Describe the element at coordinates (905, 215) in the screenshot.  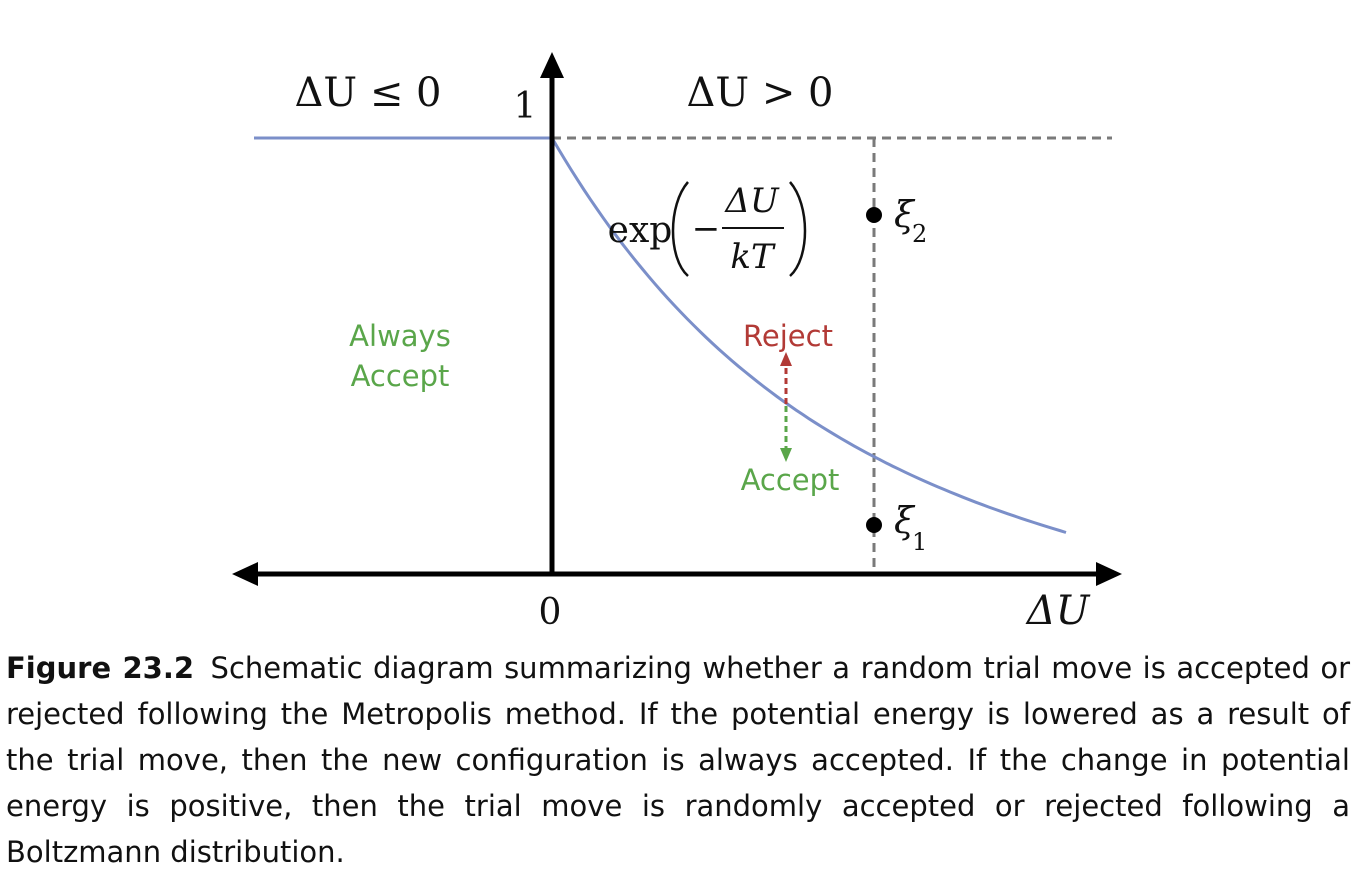
I see `xi2-symbol: ξ` at that location.